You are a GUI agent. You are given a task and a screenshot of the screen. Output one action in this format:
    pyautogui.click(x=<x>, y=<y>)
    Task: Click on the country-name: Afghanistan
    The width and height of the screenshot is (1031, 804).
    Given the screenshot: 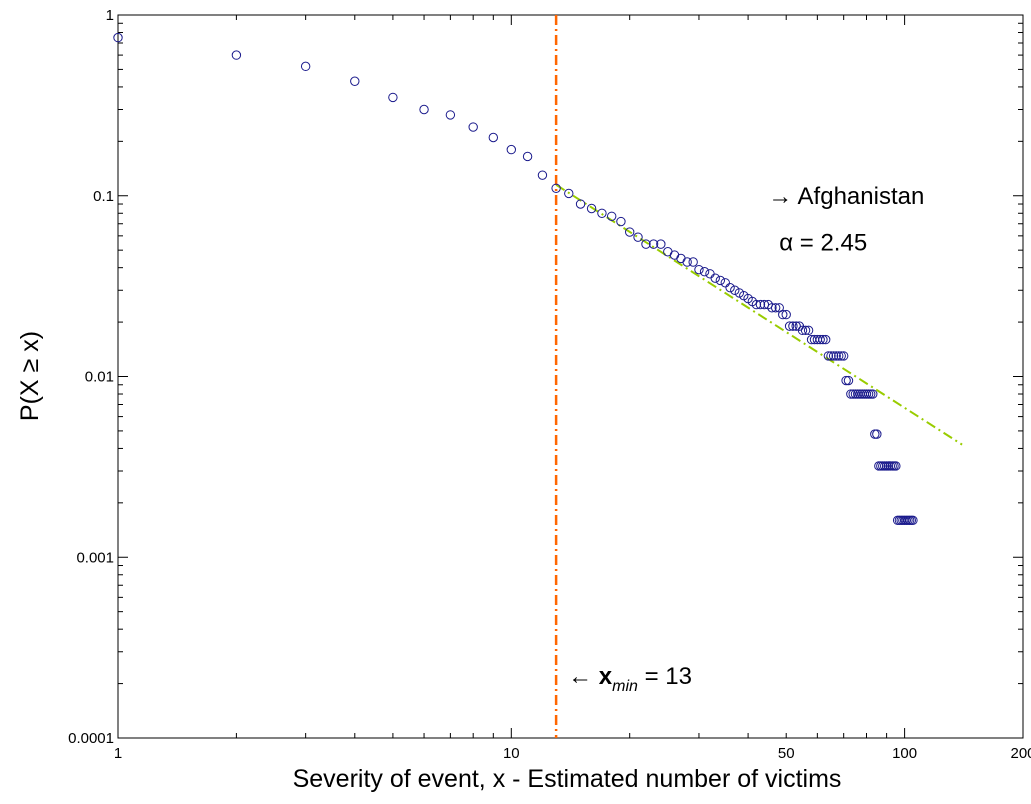 What is the action you would take?
    pyautogui.click(x=861, y=196)
    